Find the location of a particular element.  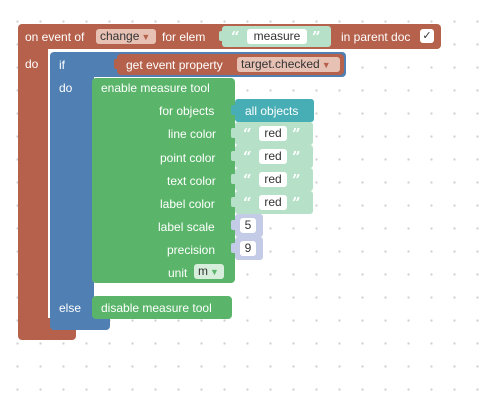

event-type-dropdown: change ▼ is located at coordinates (126, 36).